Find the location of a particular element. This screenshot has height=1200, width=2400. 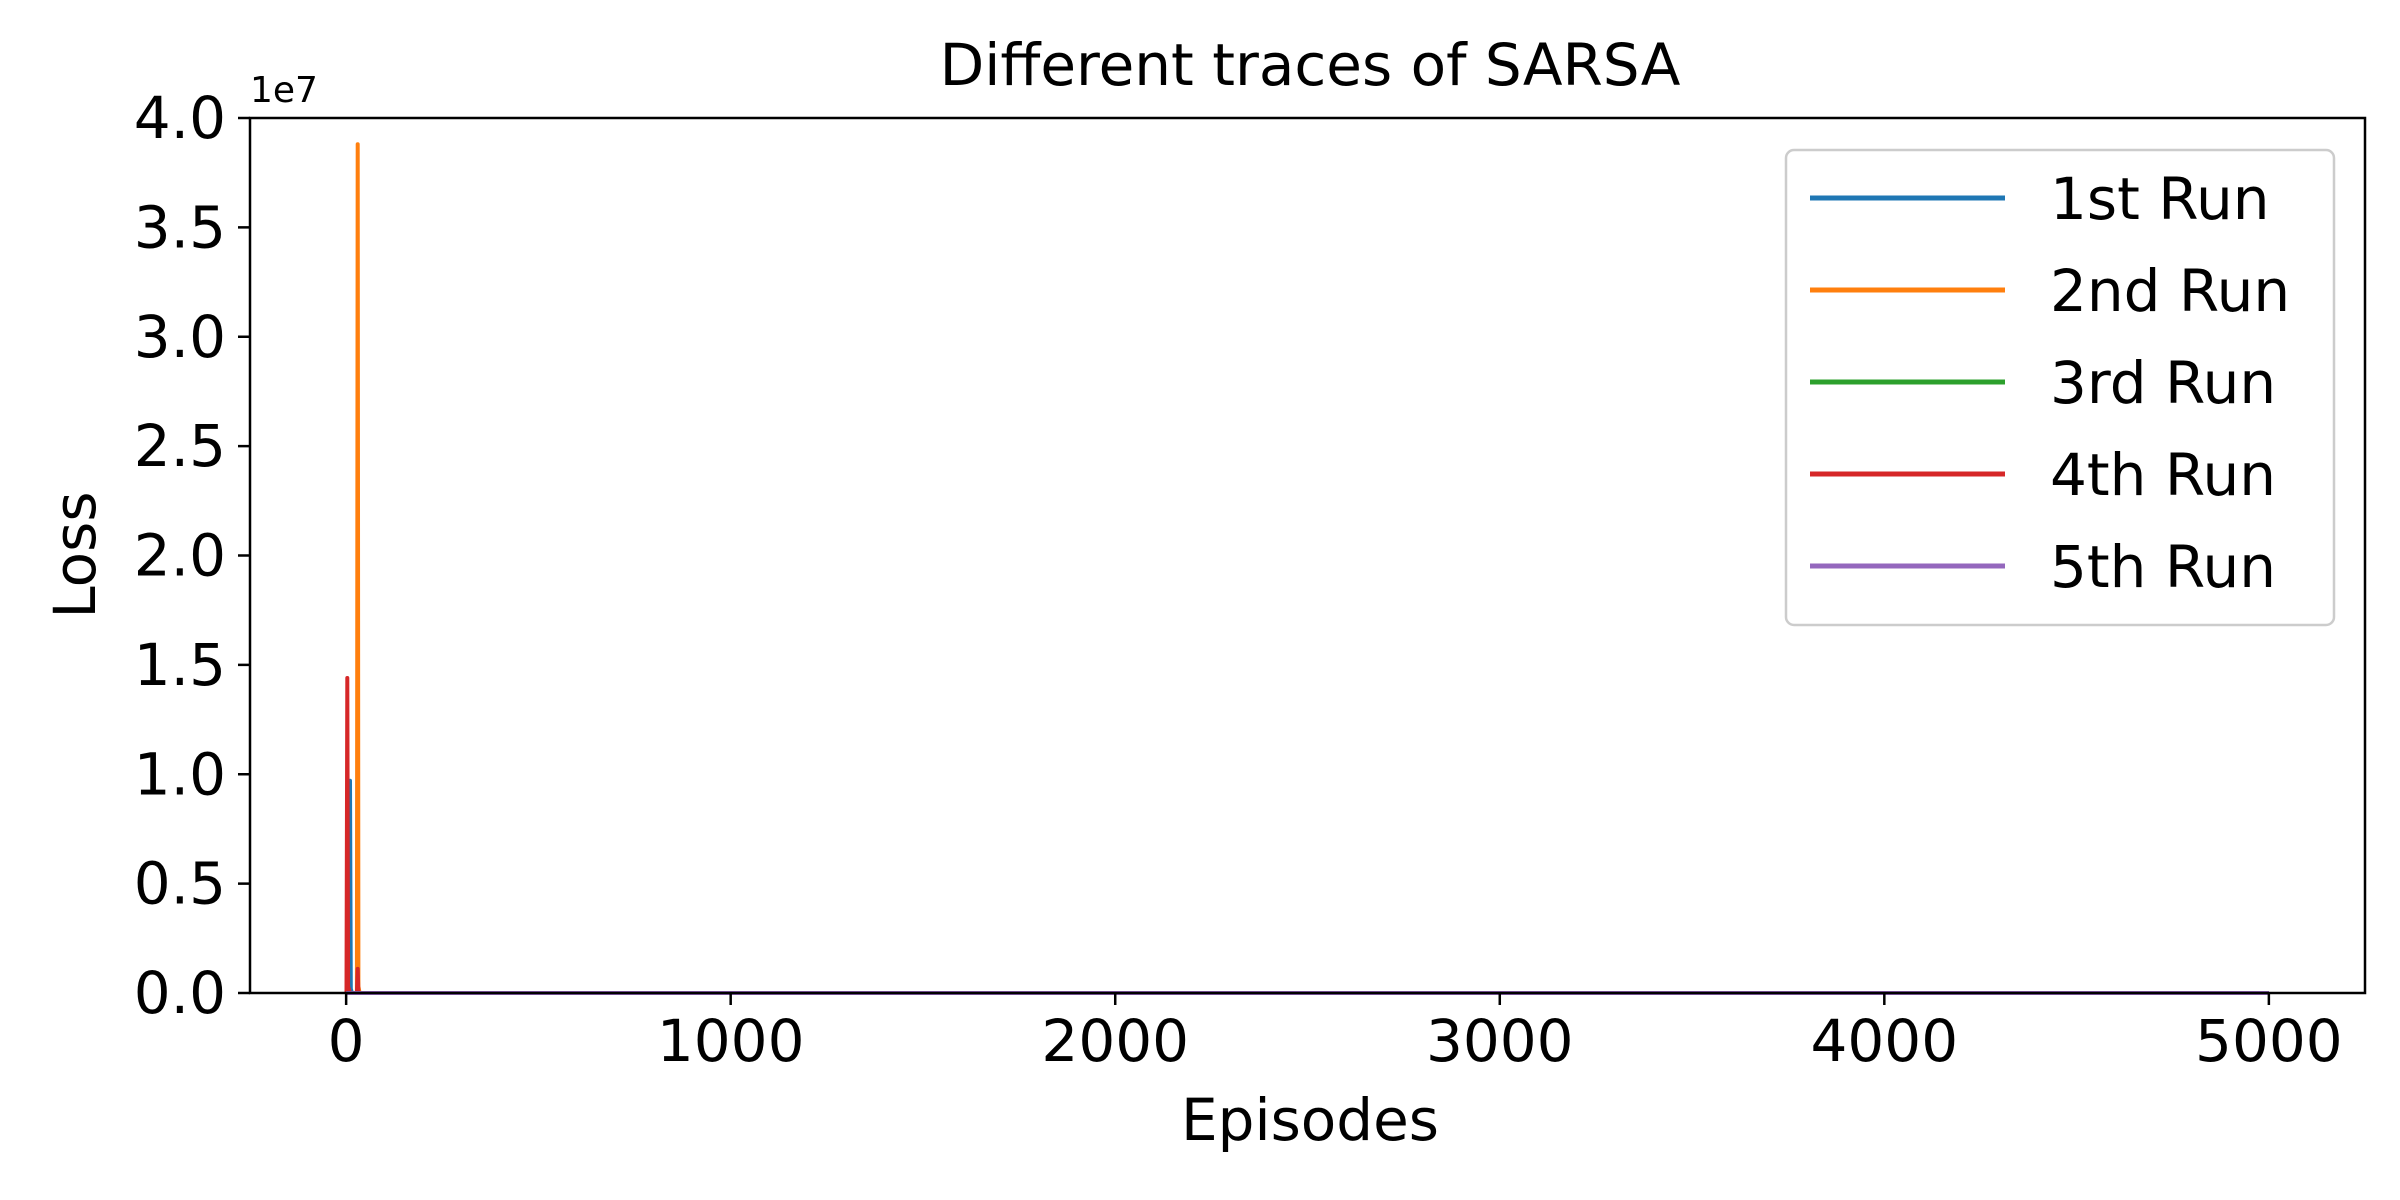

legend-label-4th-run: 4th Run is located at coordinates (2163, 475).